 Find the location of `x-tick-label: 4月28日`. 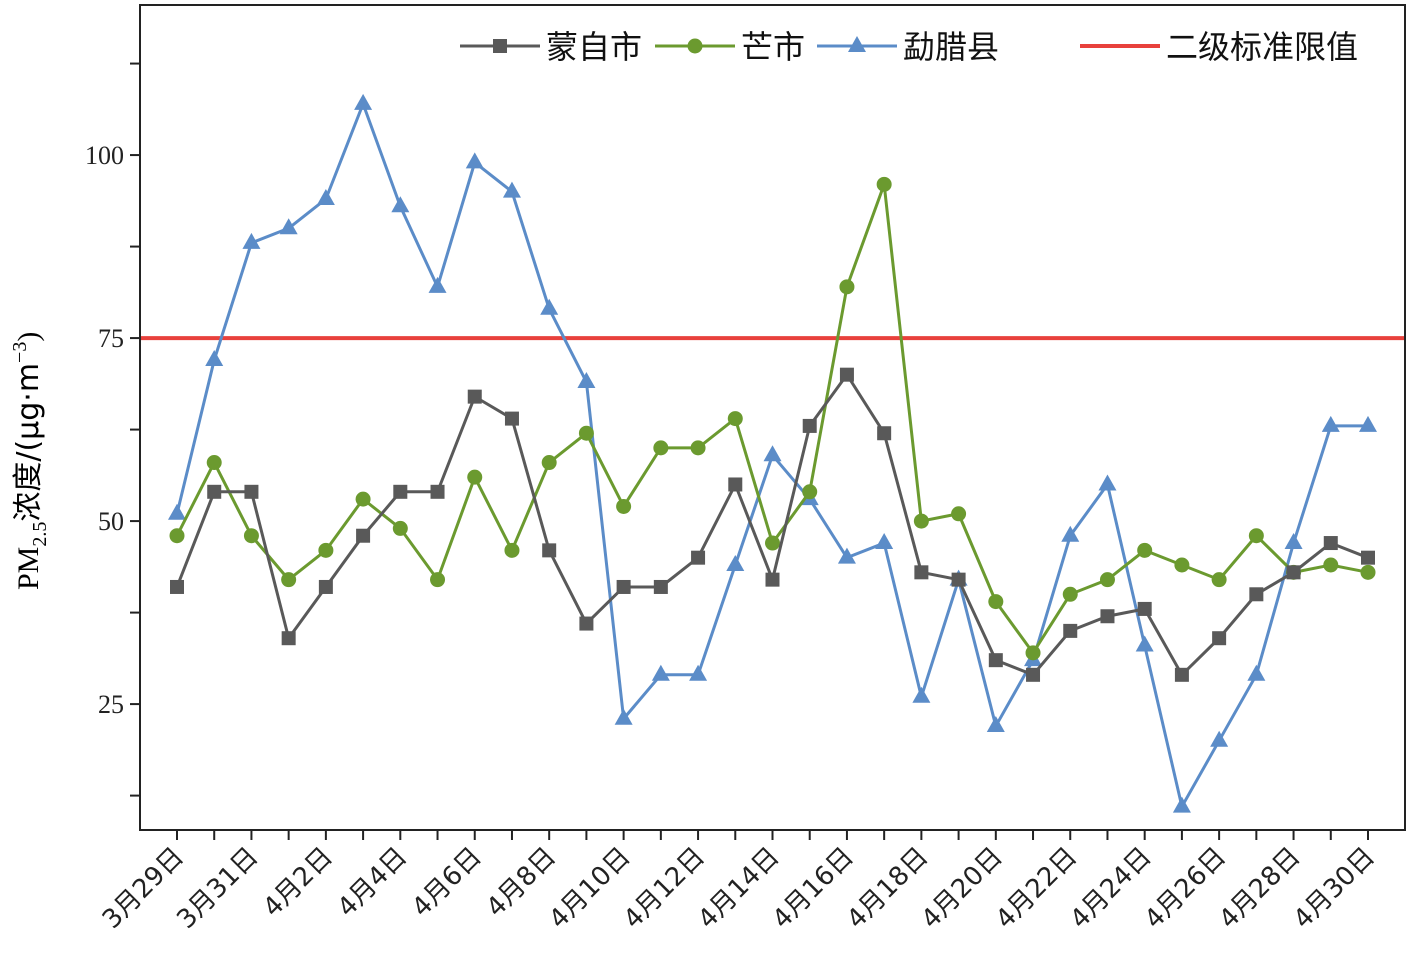

x-tick-label: 4月28日 is located at coordinates (1259, 888).